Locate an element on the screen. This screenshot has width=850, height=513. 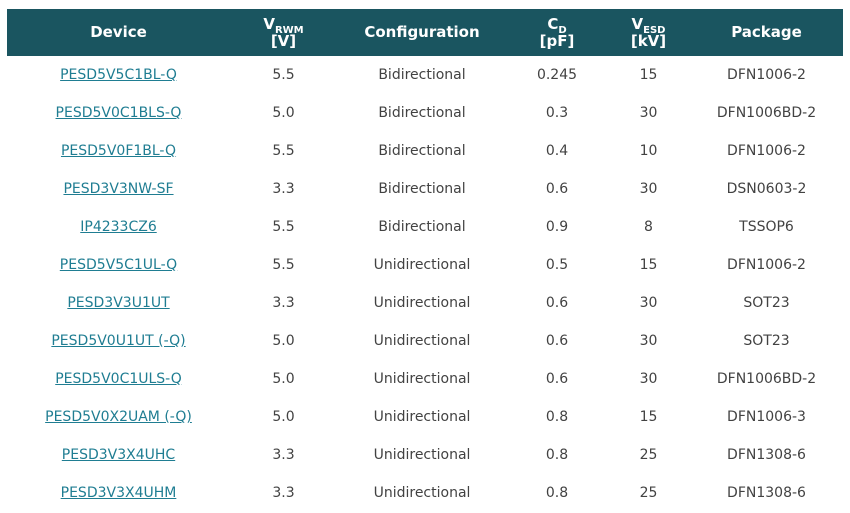
cell-vesd: 10 is located at coordinates (648, 151).